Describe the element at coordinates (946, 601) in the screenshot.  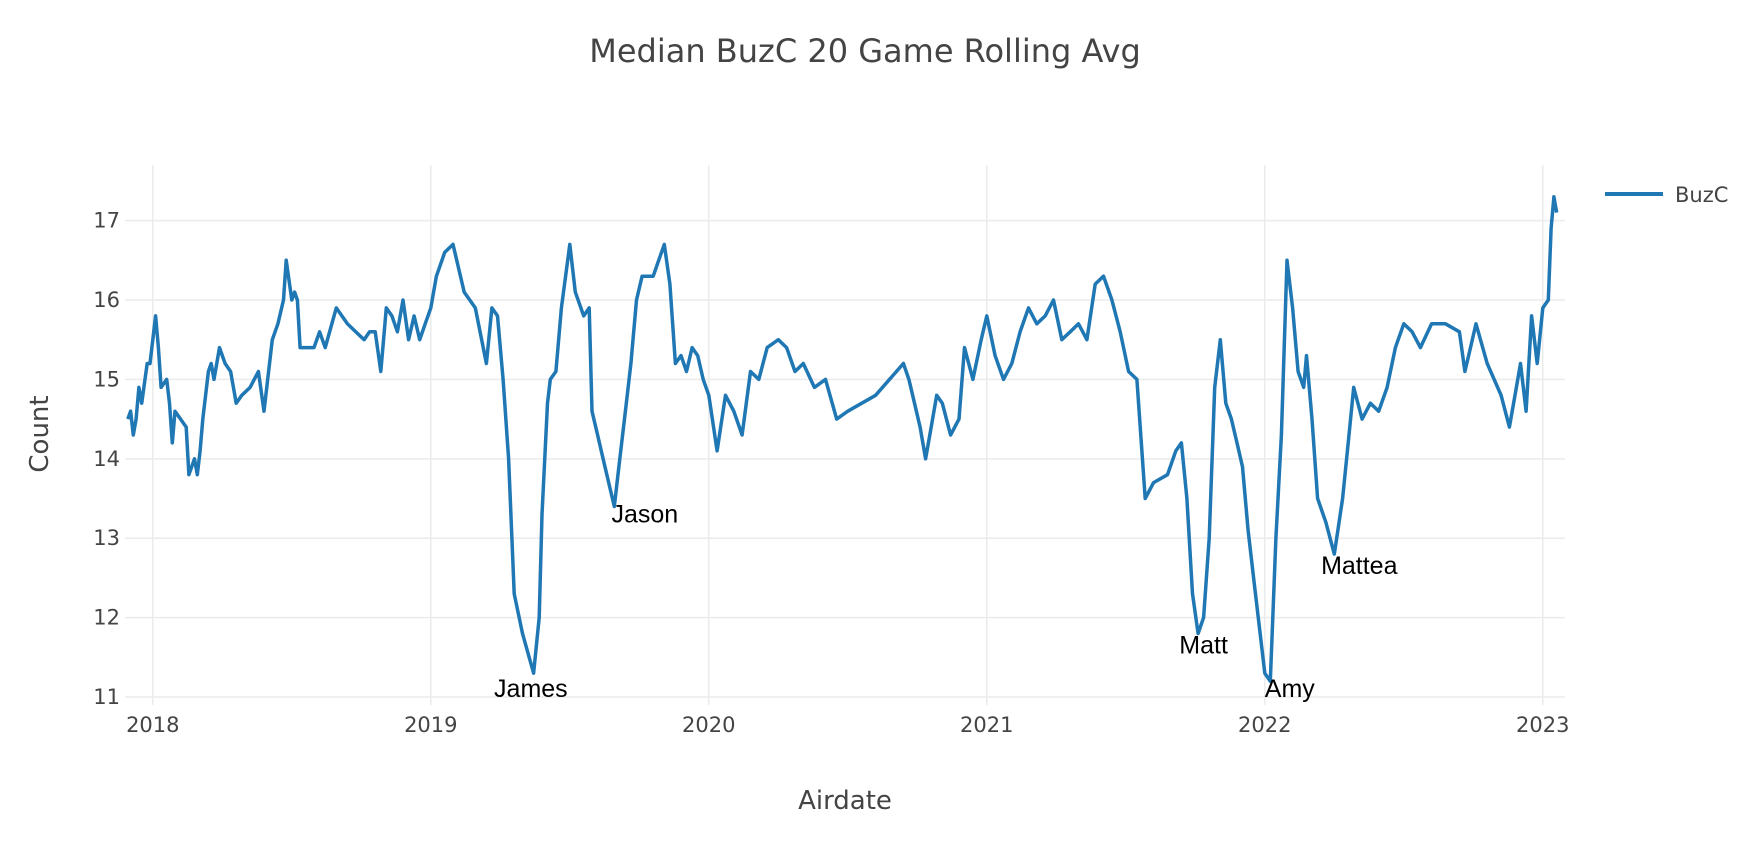
I see `annotations-layer: James Jason Matt Amy Mattea` at that location.